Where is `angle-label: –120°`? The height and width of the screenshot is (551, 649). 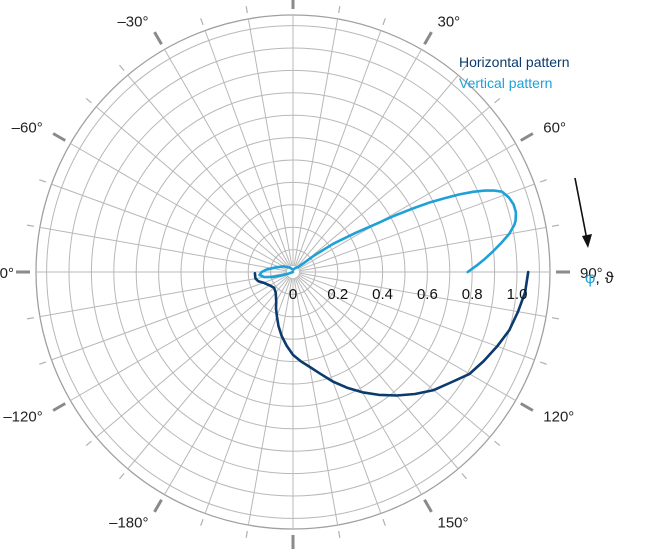
angle-label: –120° is located at coordinates (22, 417).